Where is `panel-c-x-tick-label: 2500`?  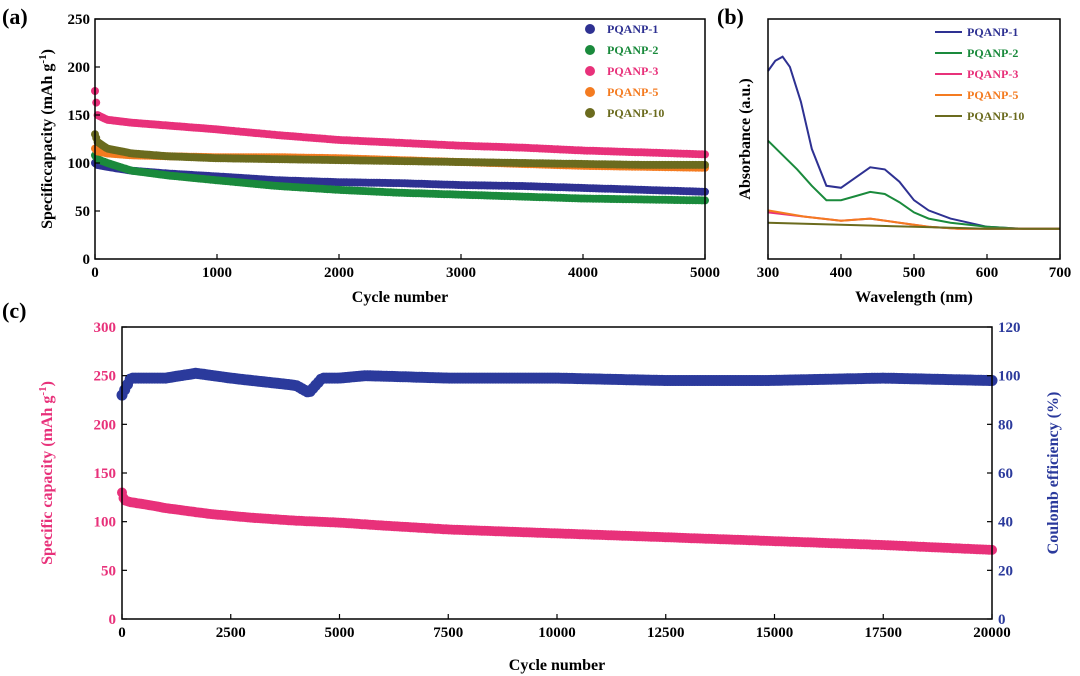 panel-c-x-tick-label: 2500 is located at coordinates (231, 633).